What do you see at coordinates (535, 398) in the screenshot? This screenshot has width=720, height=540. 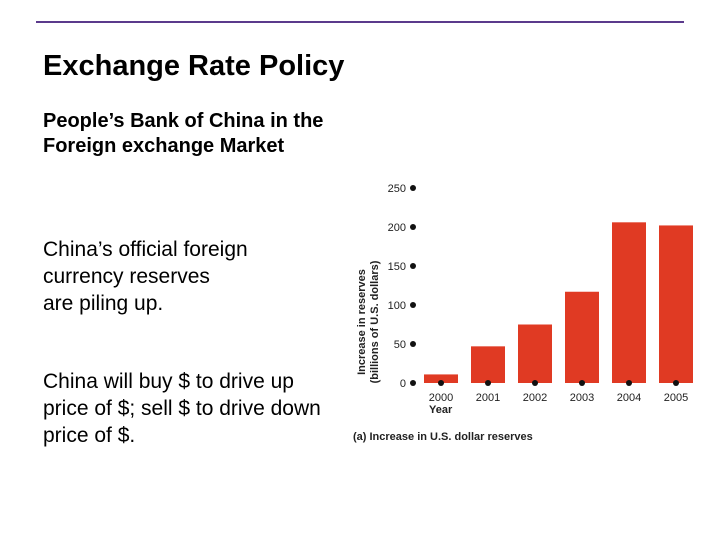 I see `x-tick-label: 2002` at bounding box center [535, 398].